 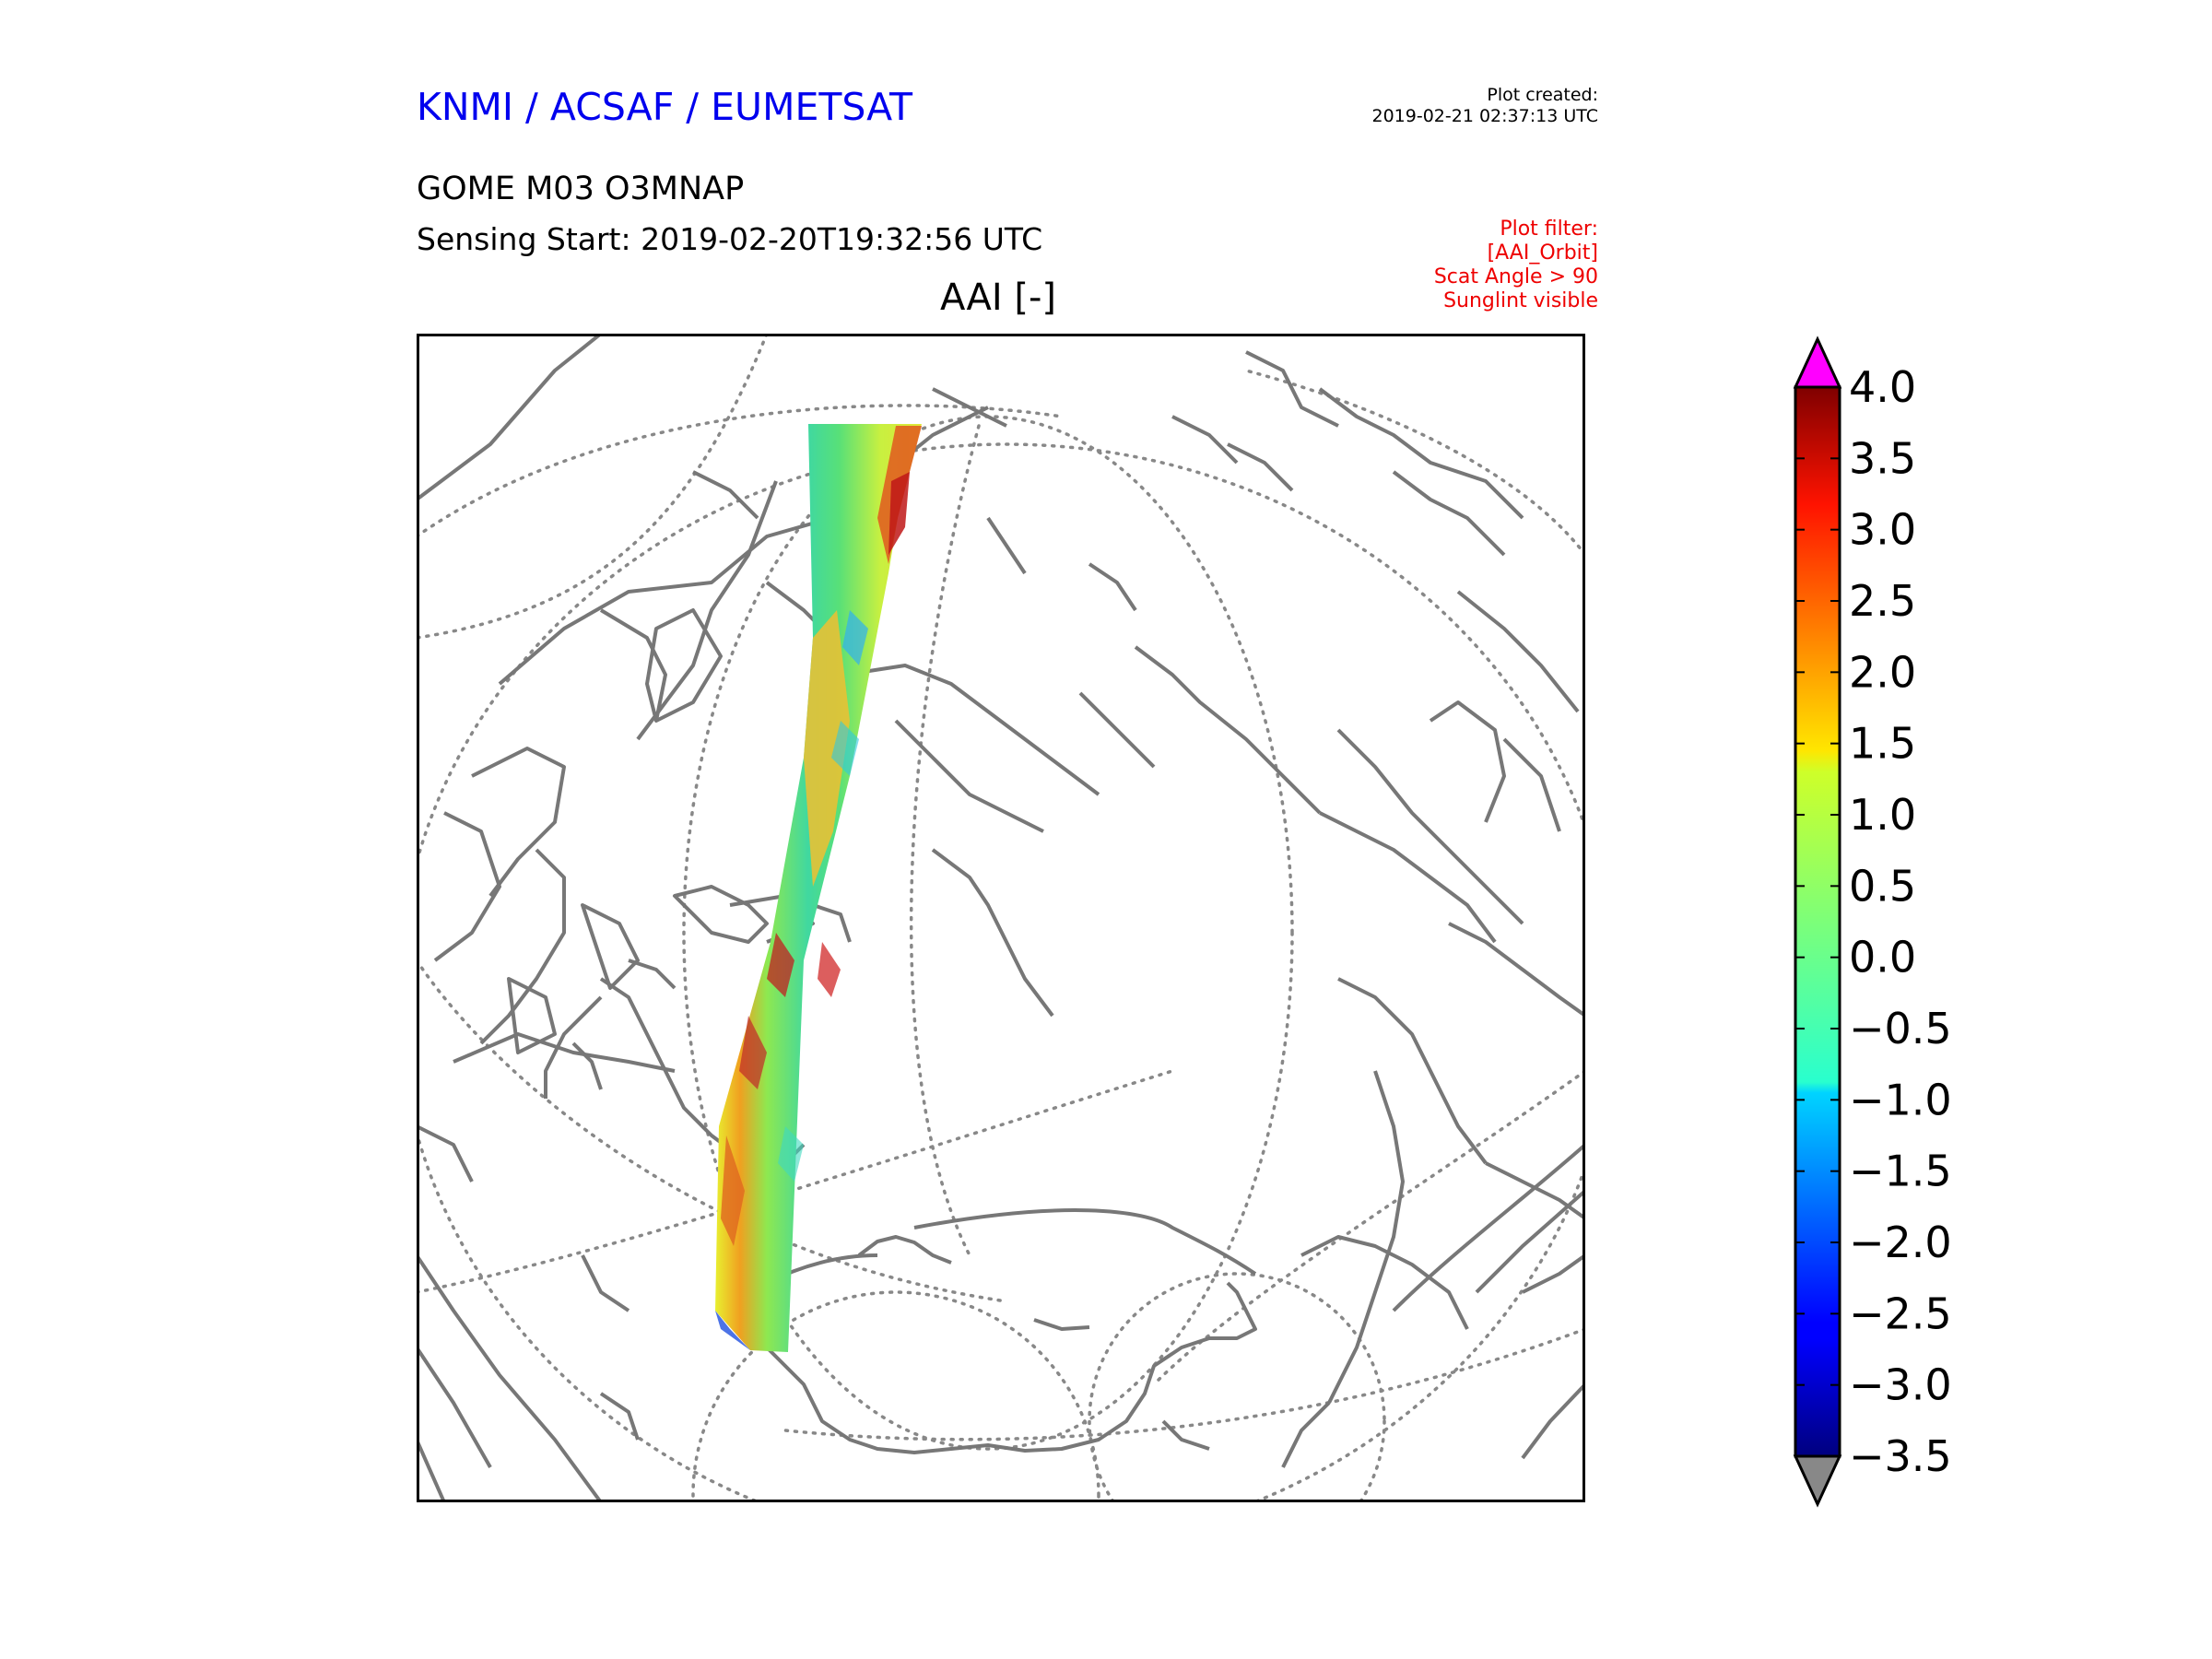 I want to click on colorbar-tick-label: 0.5, so click(x=1882, y=886).